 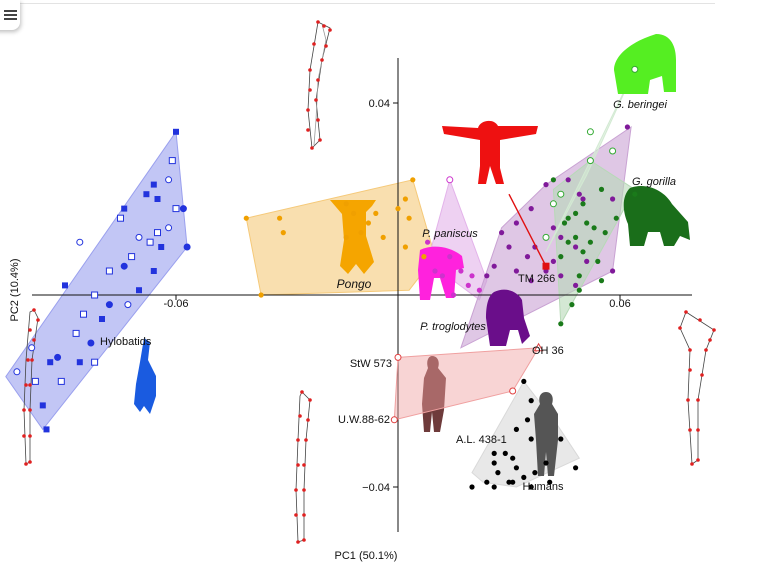 What do you see at coordinates (527, 230) in the screenshot?
I see `tm266-line` at bounding box center [527, 230].